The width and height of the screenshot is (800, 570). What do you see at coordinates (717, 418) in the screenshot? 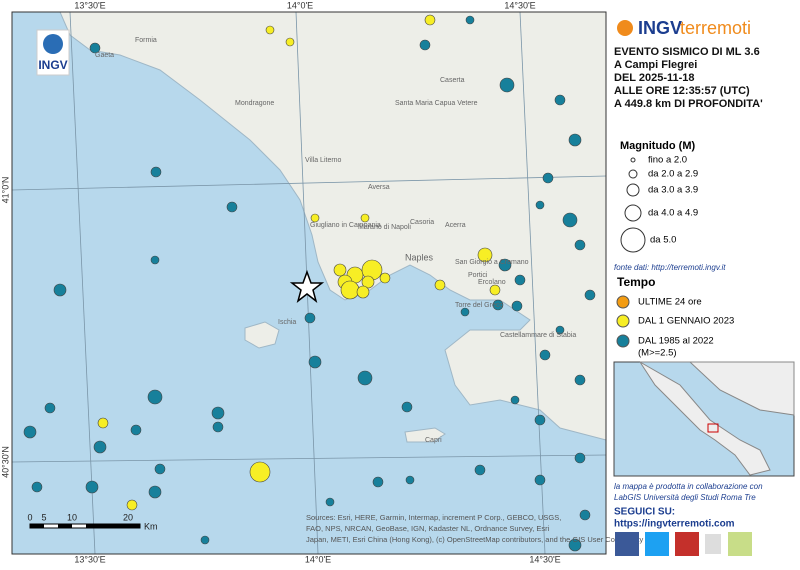
I see `inset-land` at bounding box center [717, 418].